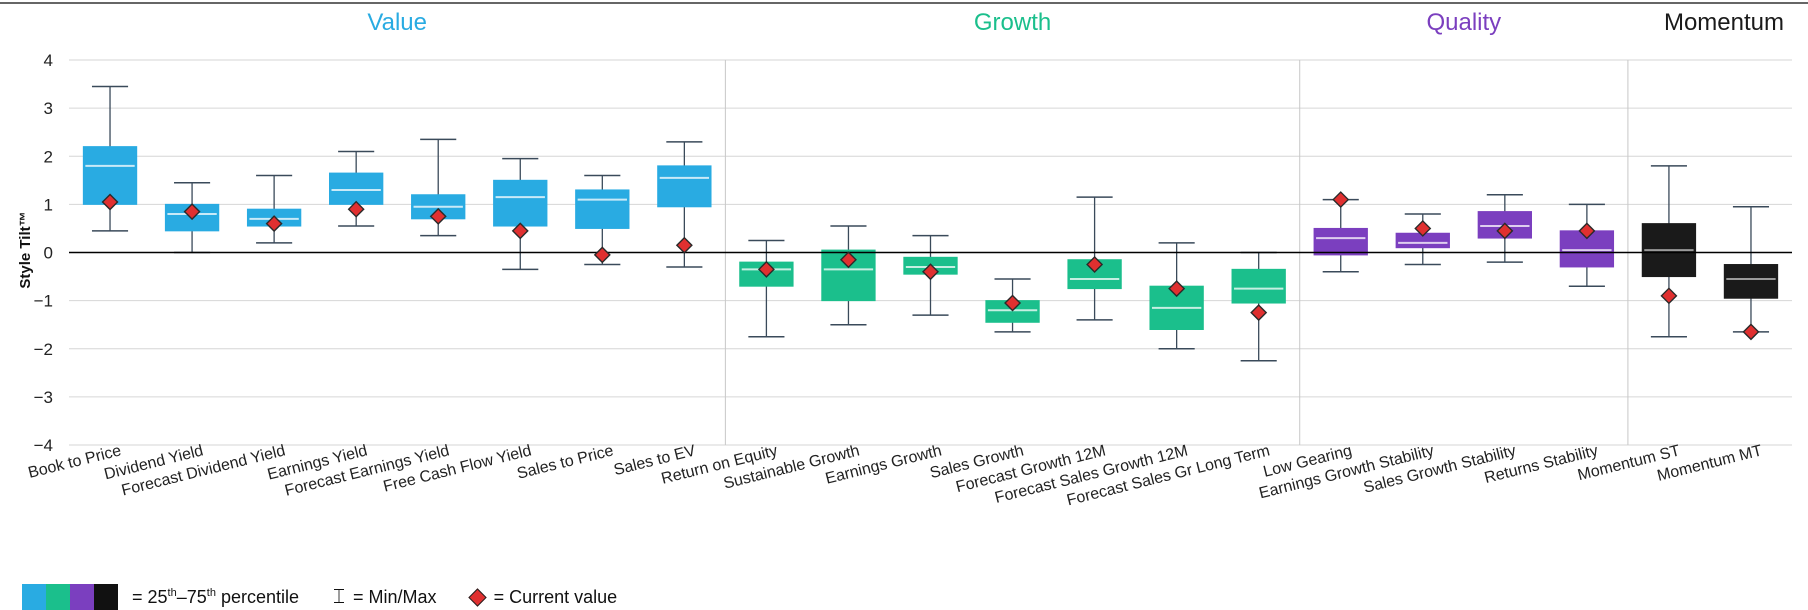 This screenshot has height=610, width=1808. I want to click on box-sales-to-ev, so click(684, 204).